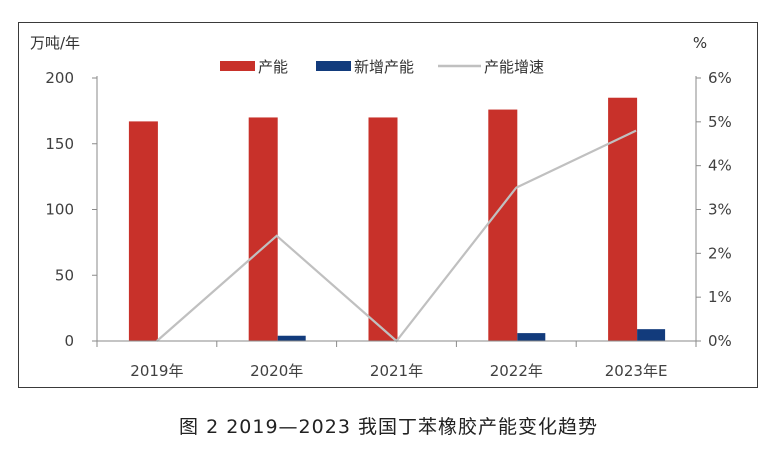 Image resolution: width=777 pixels, height=451 pixels. I want to click on right-tick-label: 2%, so click(720, 253).